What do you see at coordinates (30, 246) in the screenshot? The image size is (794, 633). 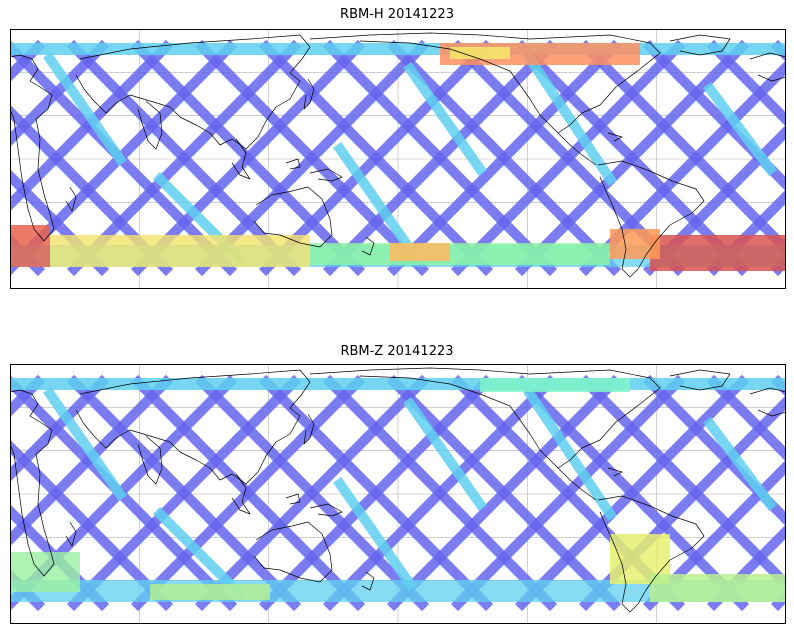 I see `south-indian-hotspot` at bounding box center [30, 246].